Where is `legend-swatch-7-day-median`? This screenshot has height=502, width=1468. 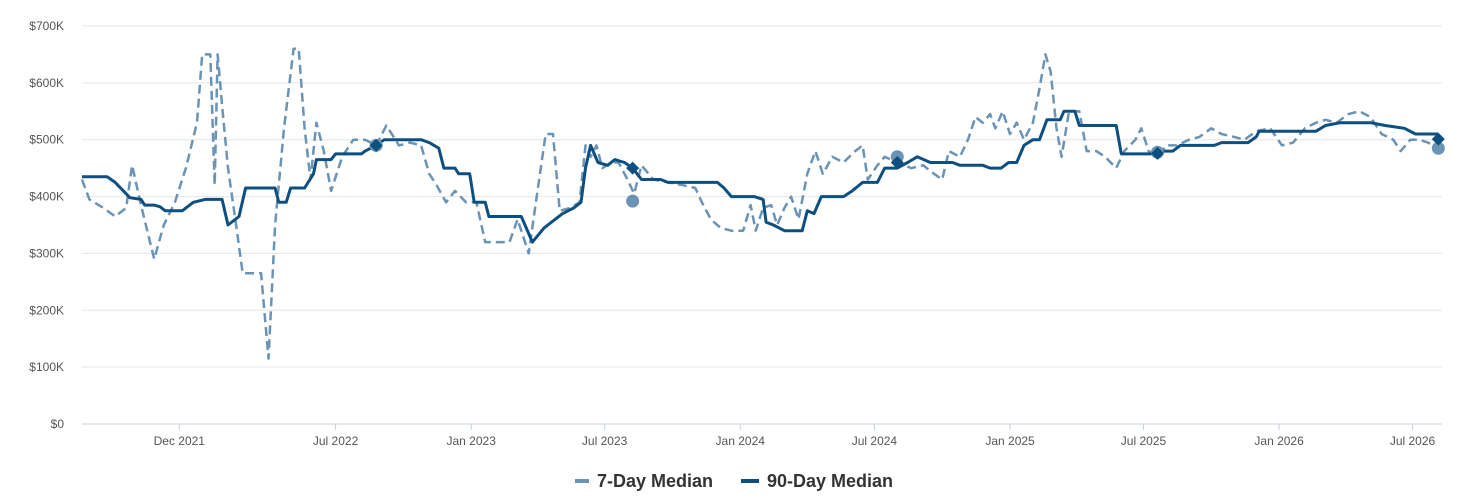
legend-swatch-7-day-median is located at coordinates (581, 481).